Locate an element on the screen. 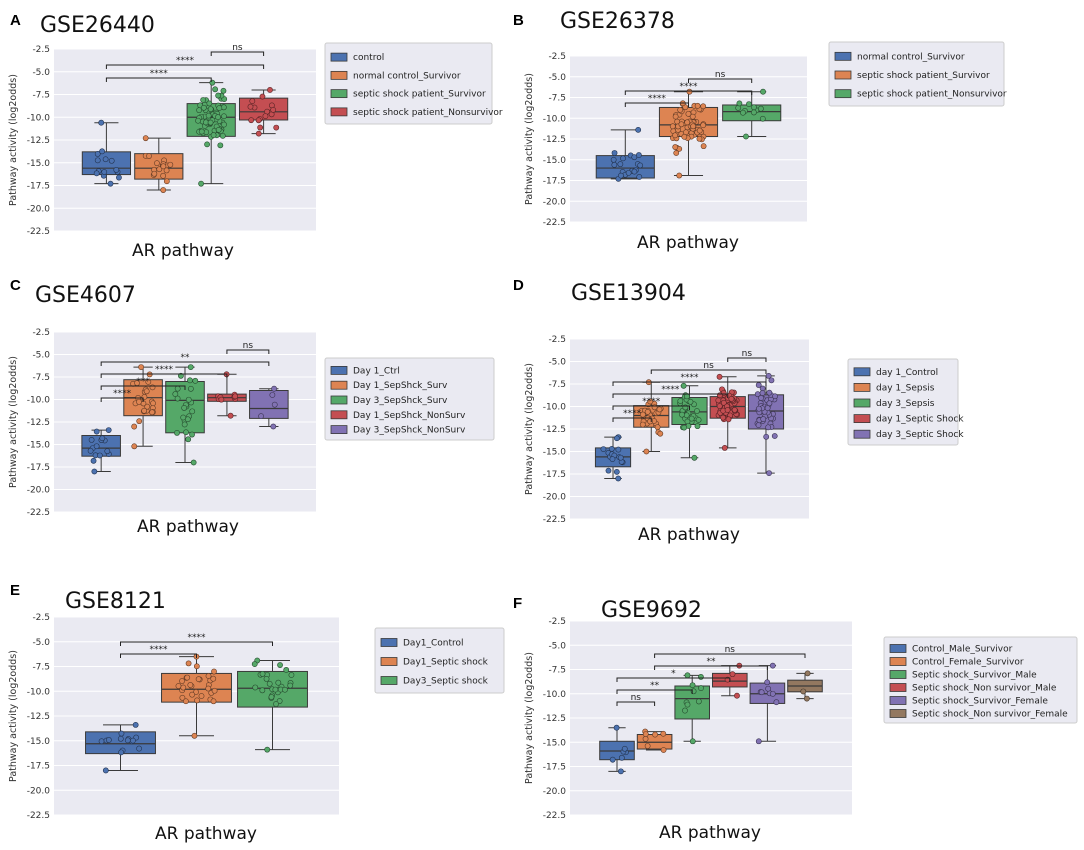 This screenshot has height=850, width=1084. y-tick-label: -7.5 is located at coordinates (557, 385).